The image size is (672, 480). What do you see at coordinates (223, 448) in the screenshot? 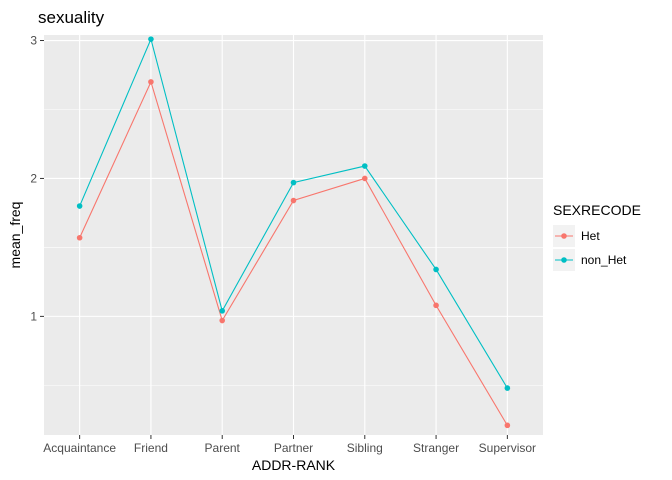
I see `x-tick-label: Parent` at bounding box center [223, 448].